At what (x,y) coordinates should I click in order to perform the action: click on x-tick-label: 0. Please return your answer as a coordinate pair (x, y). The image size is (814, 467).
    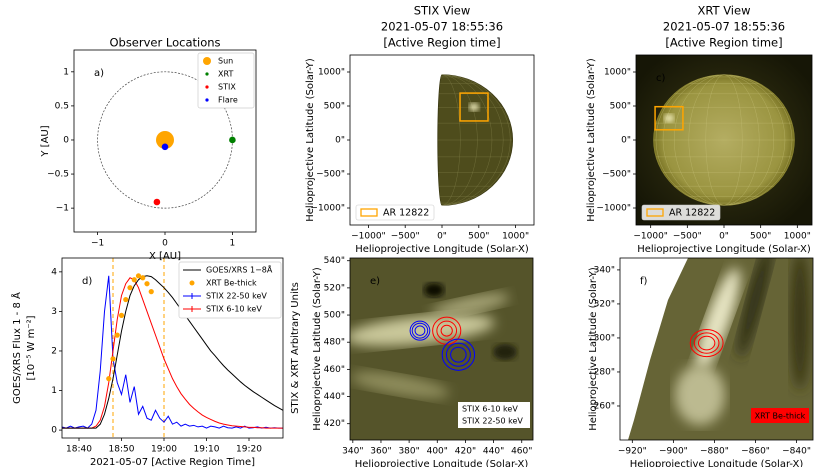
    Looking at the image, I should click on (165, 244).